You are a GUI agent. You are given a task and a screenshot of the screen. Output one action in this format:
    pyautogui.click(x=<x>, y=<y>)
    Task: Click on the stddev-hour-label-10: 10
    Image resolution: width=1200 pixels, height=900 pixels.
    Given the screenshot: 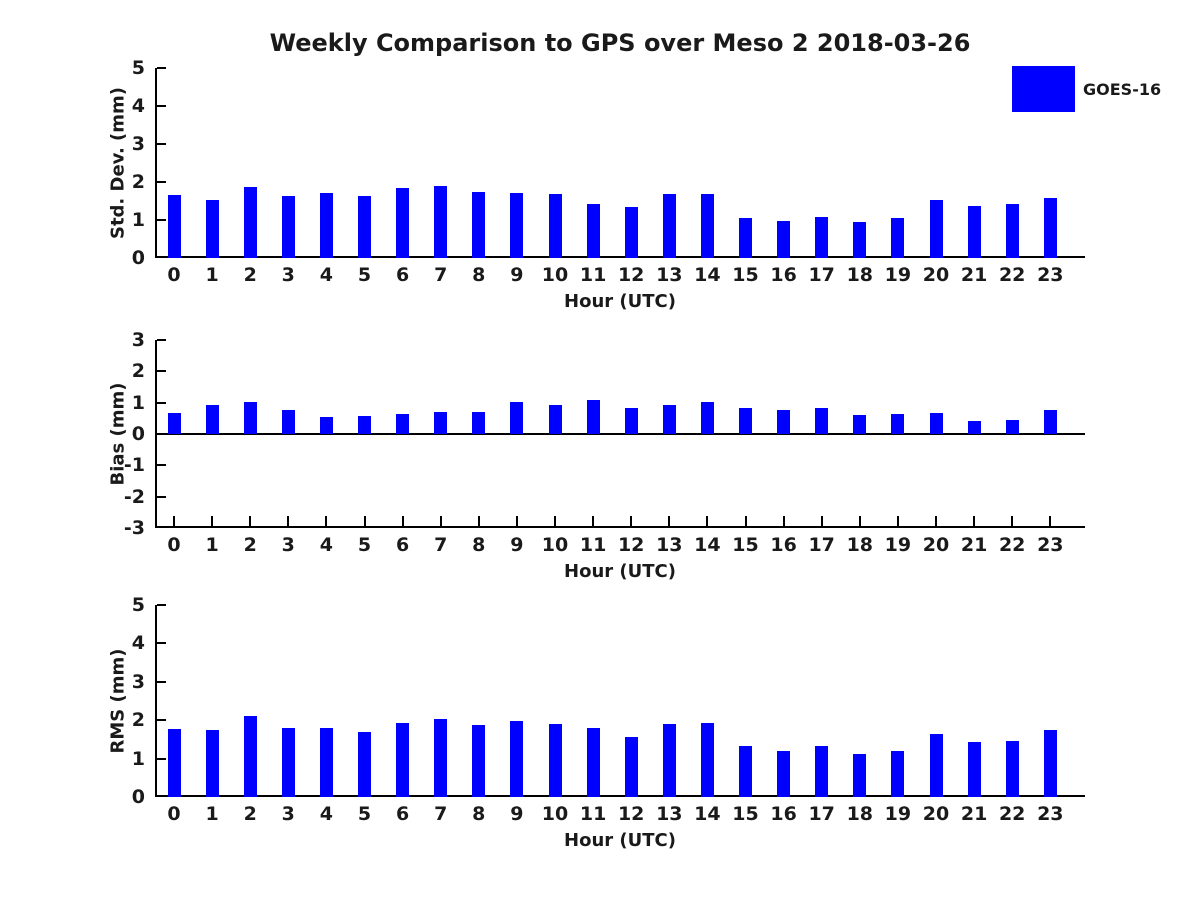 What is the action you would take?
    pyautogui.click(x=555, y=275)
    